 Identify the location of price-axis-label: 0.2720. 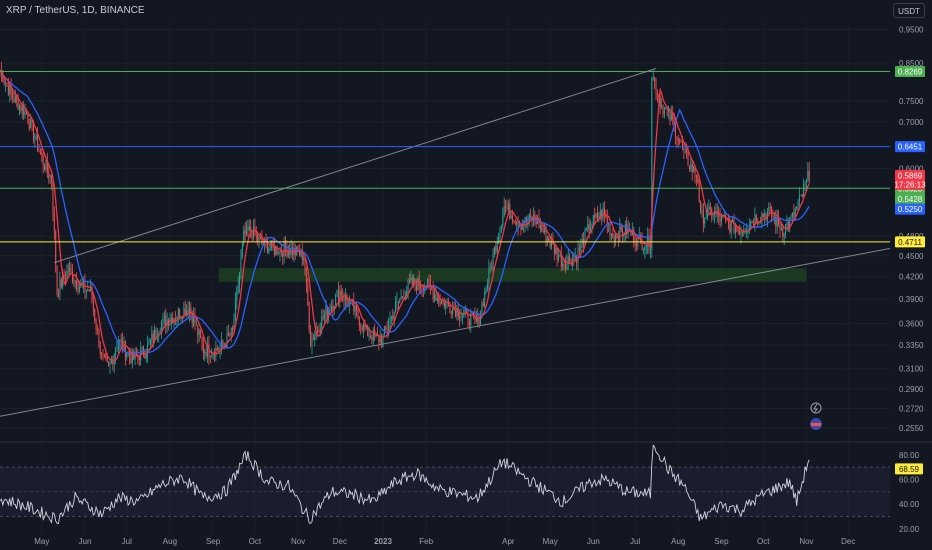
(911, 408).